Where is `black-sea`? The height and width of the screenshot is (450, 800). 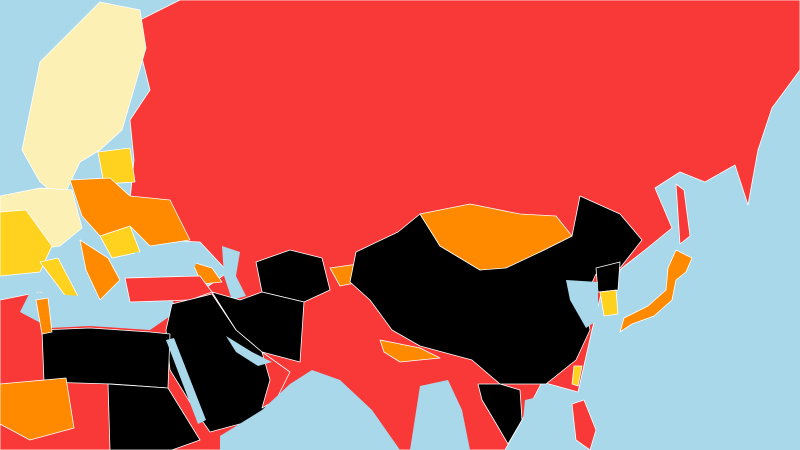
black-sea is located at coordinates (167, 264).